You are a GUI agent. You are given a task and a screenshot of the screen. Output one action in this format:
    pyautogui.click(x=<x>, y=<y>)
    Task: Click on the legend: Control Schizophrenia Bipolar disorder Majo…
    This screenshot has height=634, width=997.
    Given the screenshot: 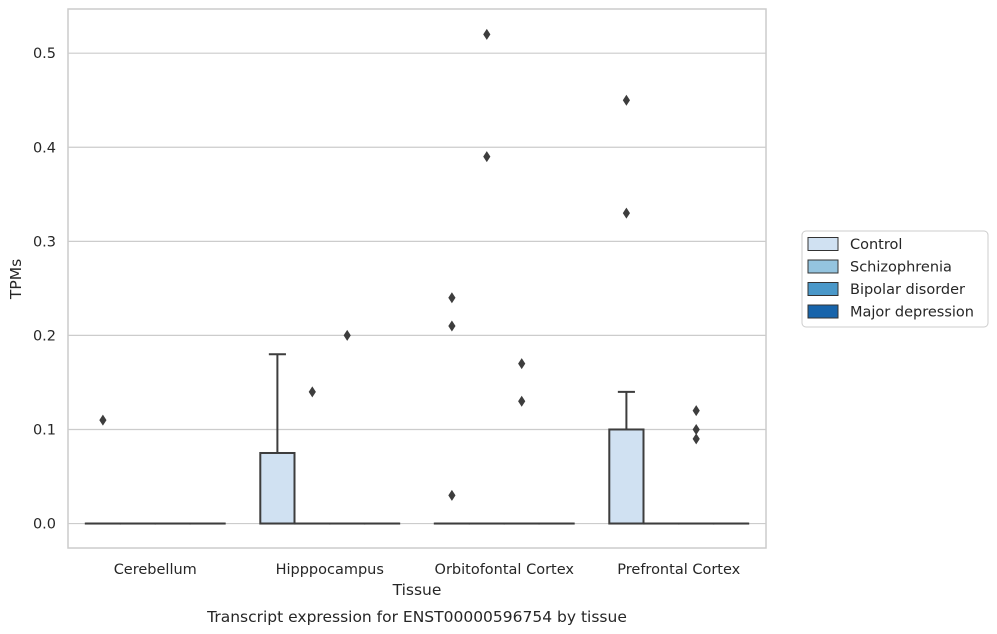 What is the action you would take?
    pyautogui.click(x=895, y=279)
    